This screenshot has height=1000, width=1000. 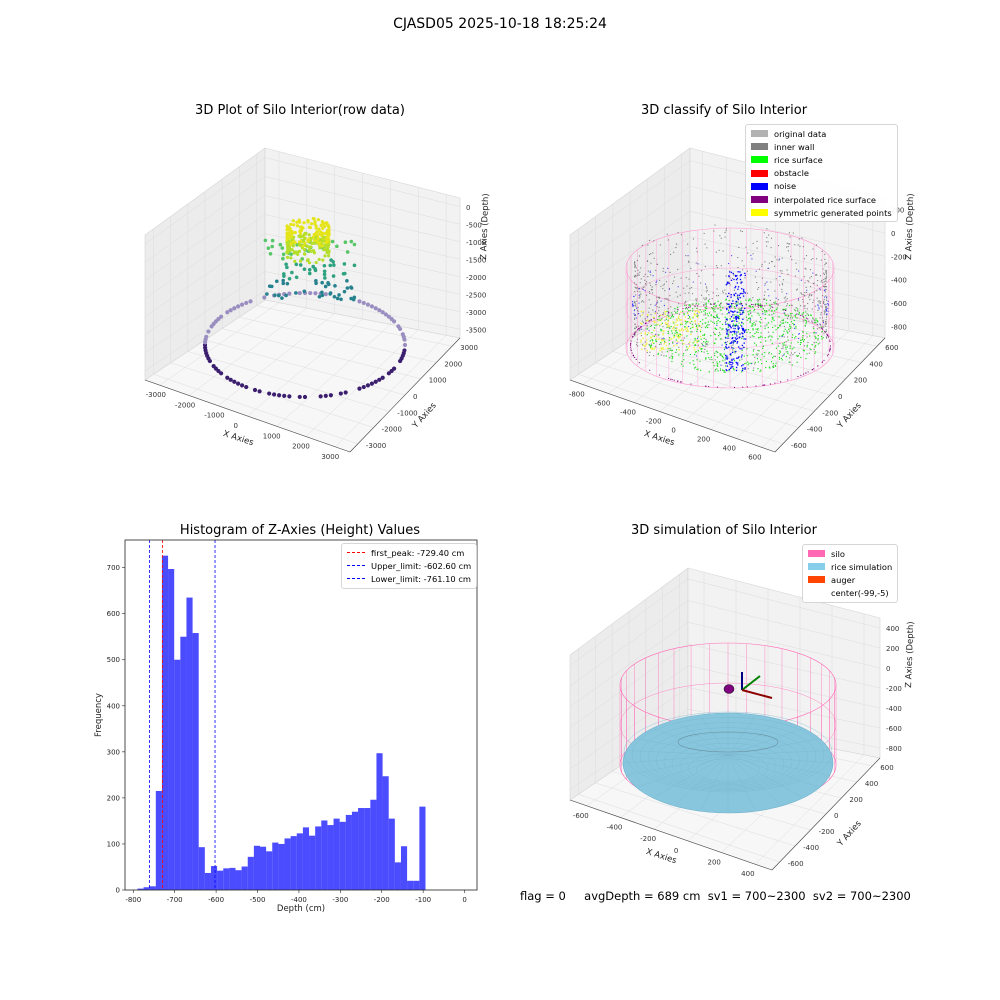 I want to click on rice-mesh-line, so click(x=778, y=765).